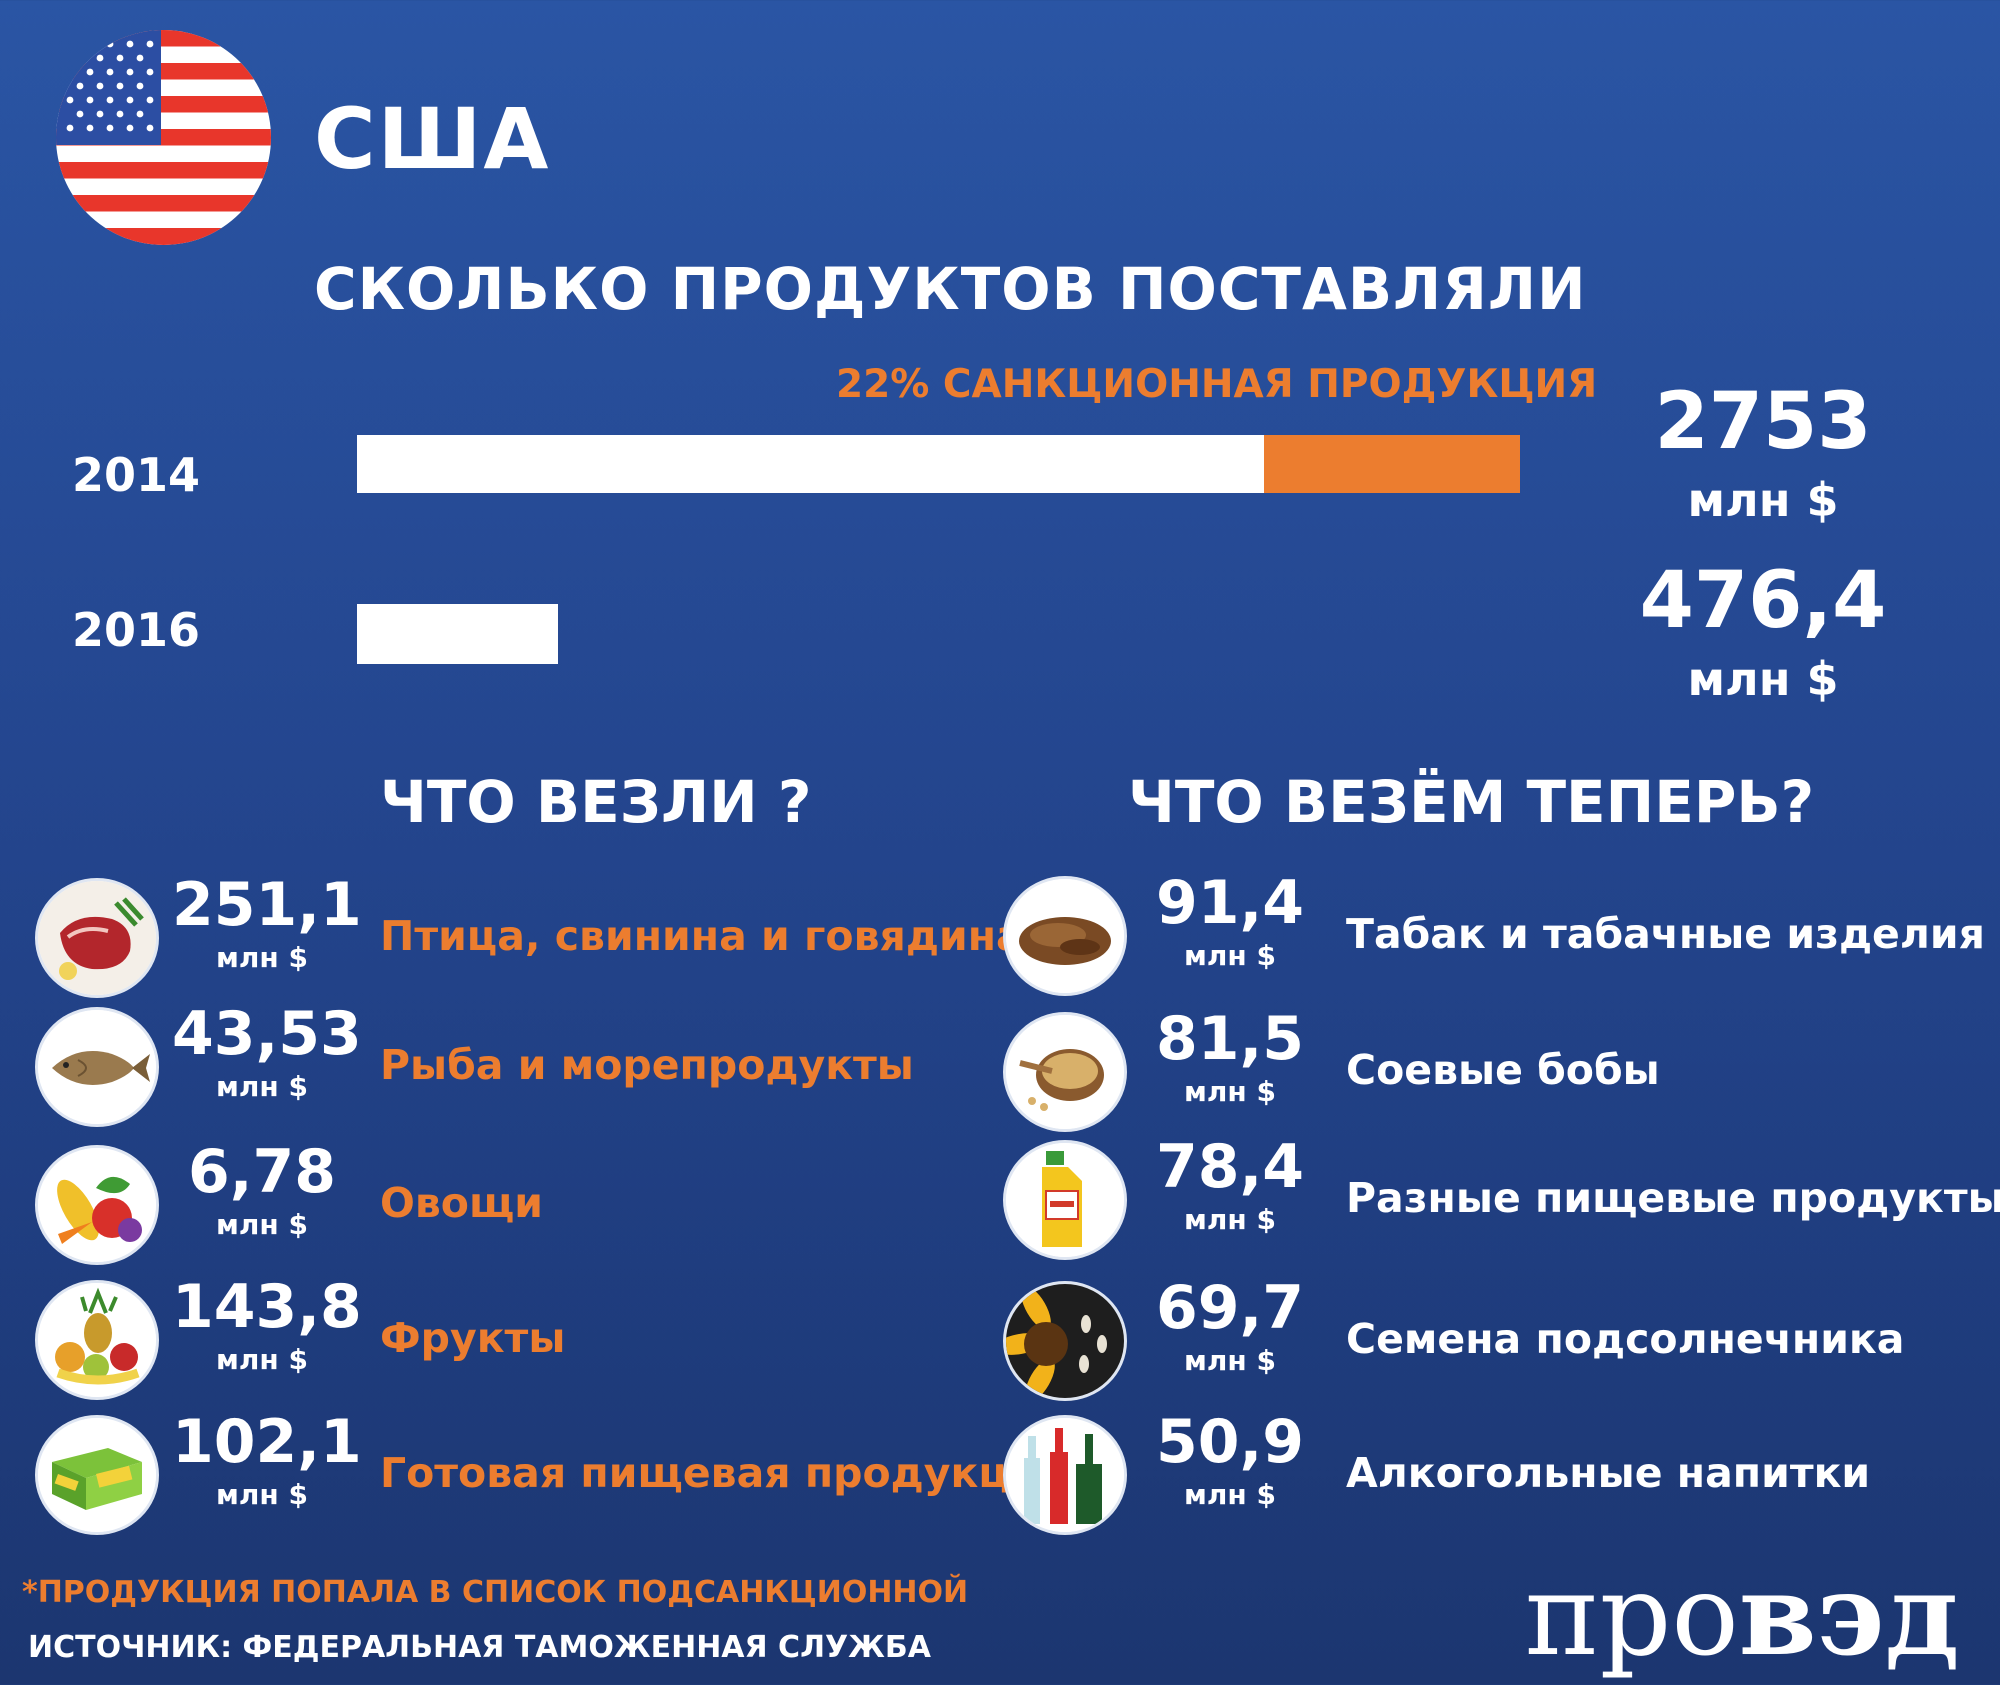 Image resolution: width=2000 pixels, height=1685 pixels. What do you see at coordinates (1763, 422) in the screenshot?
I see `total-2014-value: 2753` at bounding box center [1763, 422].